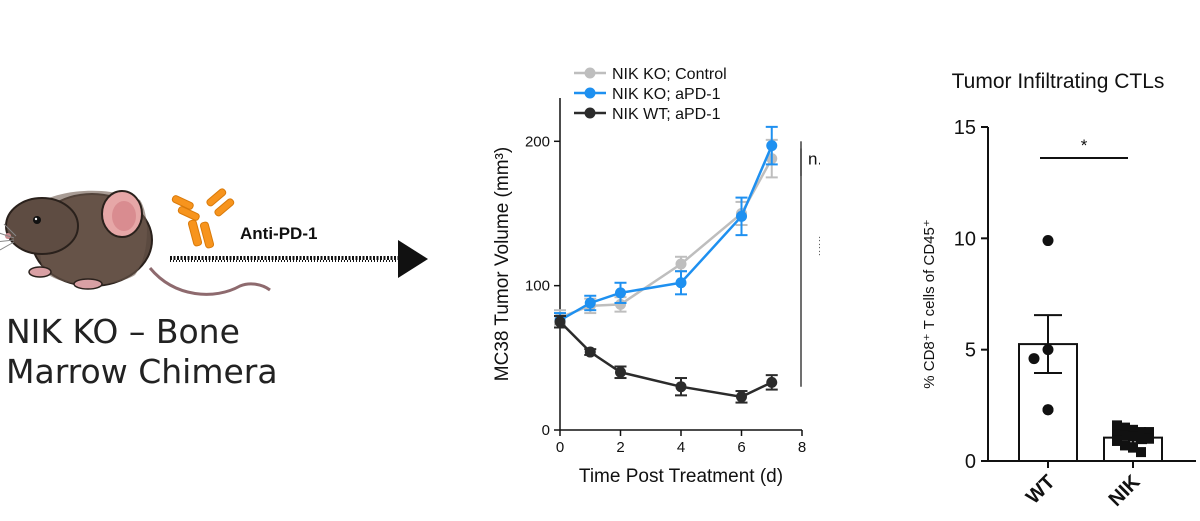 This screenshot has height=521, width=1200. I want to click on legend-label: NIK KO; aPD-1, so click(666, 94).